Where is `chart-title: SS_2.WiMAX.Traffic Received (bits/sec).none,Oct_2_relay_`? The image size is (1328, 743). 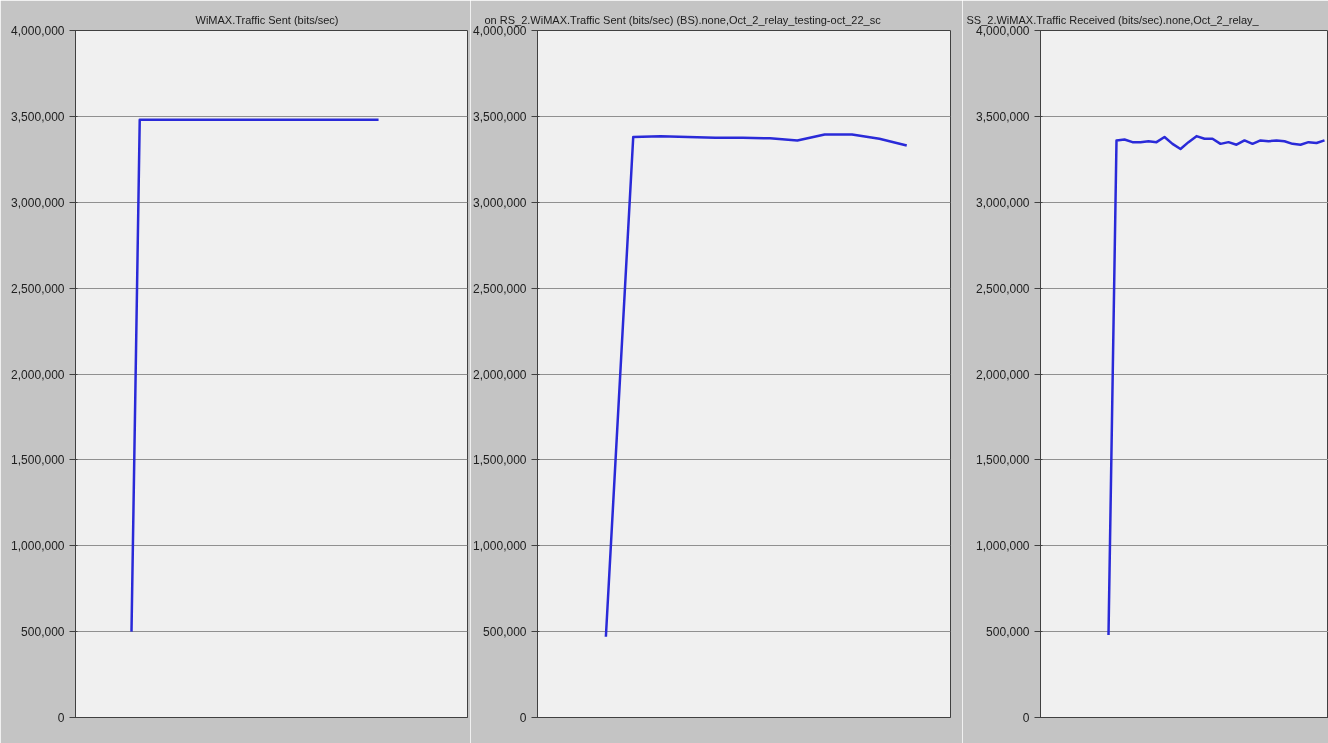 chart-title: SS_2.WiMAX.Traffic Received (bits/sec).none,Oct_2_relay_ is located at coordinates (1113, 20).